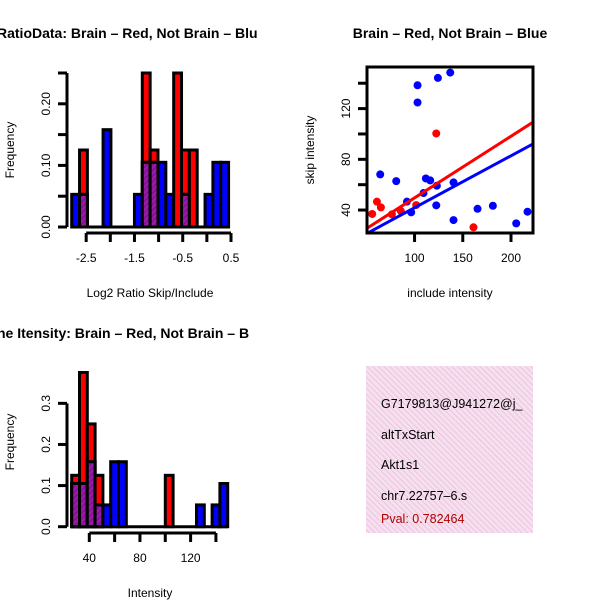 The image size is (600, 600). What do you see at coordinates (46, 485) in the screenshot?
I see `y-tick-label: 0.1` at bounding box center [46, 485].